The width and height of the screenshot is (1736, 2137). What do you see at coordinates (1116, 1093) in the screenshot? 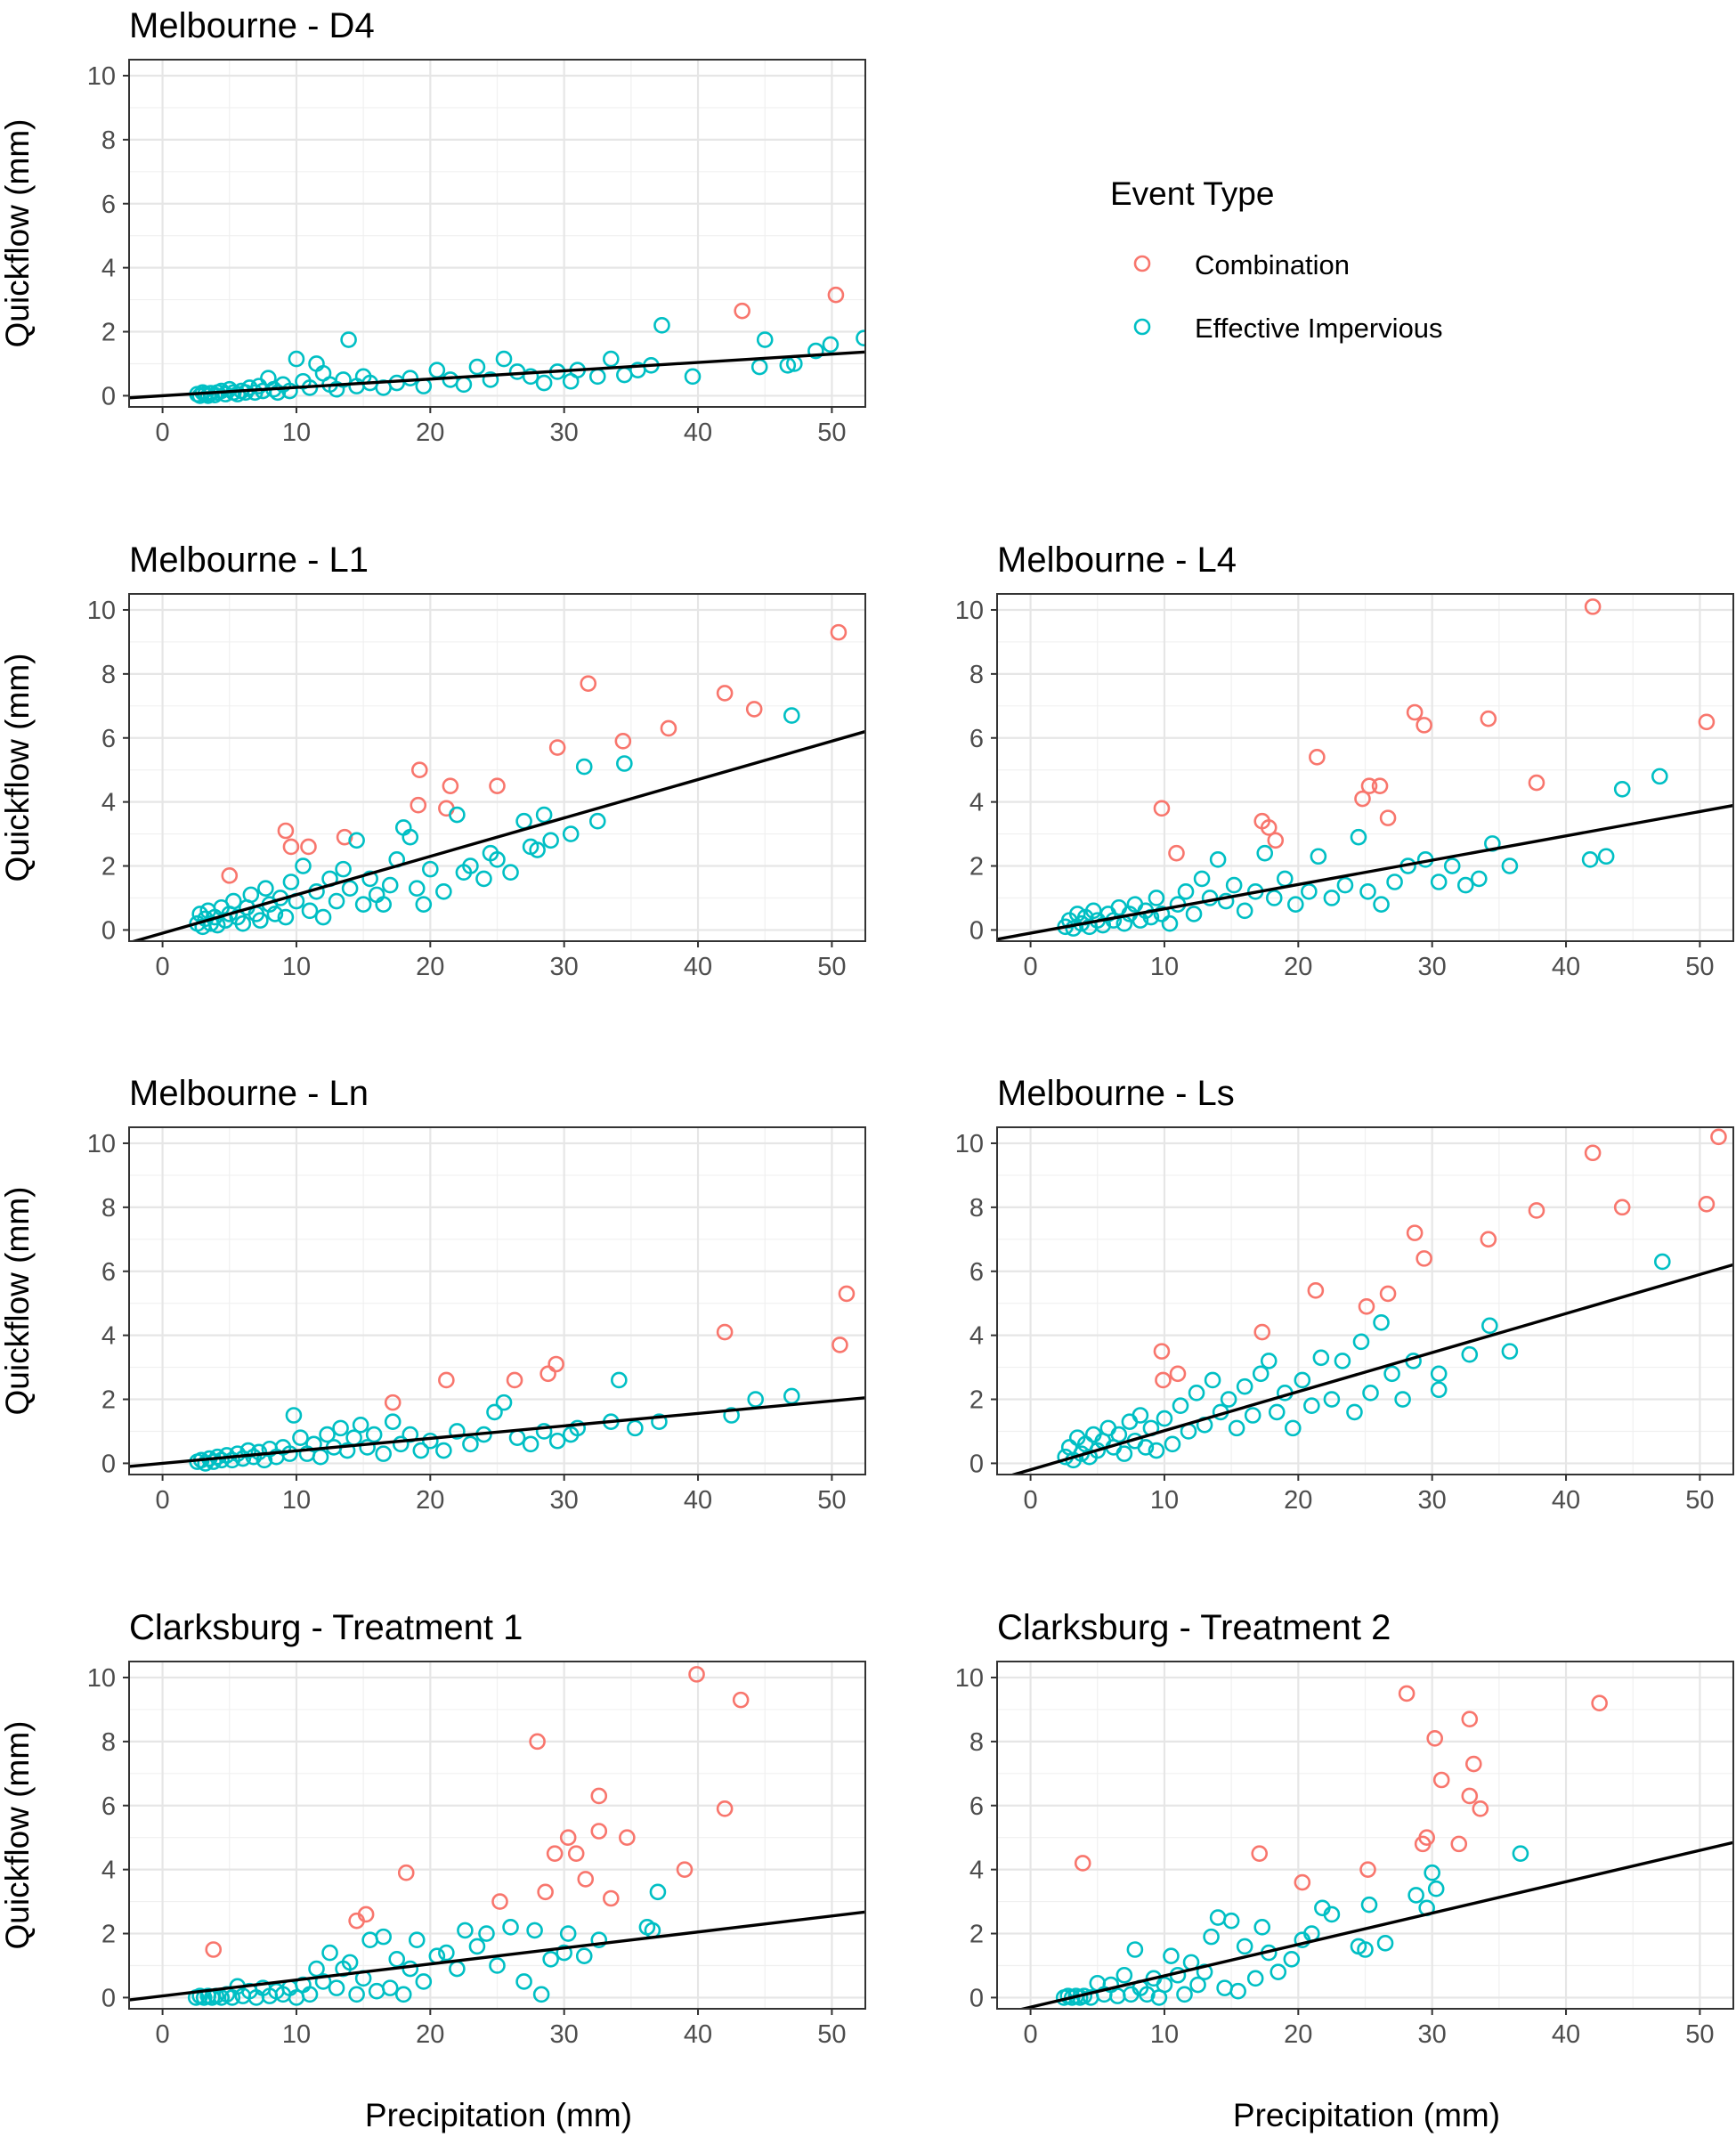
I see `panel-title: Melbourne - Ls` at bounding box center [1116, 1093].